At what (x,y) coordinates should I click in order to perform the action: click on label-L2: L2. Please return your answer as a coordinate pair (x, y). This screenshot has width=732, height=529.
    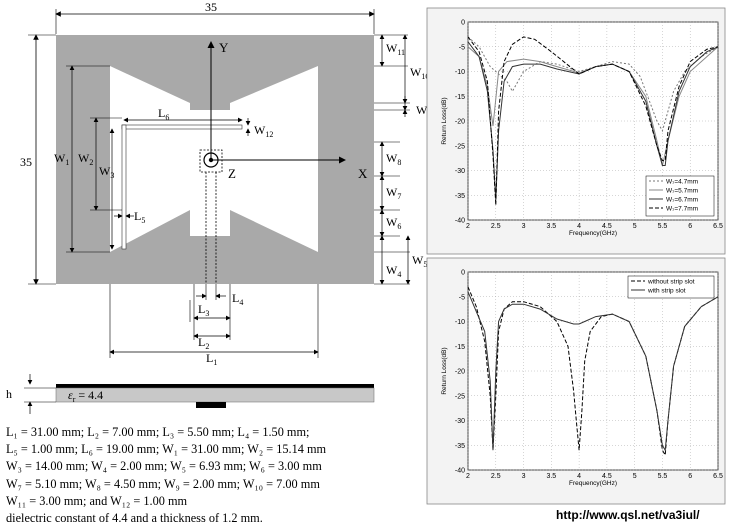
    Looking at the image, I should click on (203, 343).